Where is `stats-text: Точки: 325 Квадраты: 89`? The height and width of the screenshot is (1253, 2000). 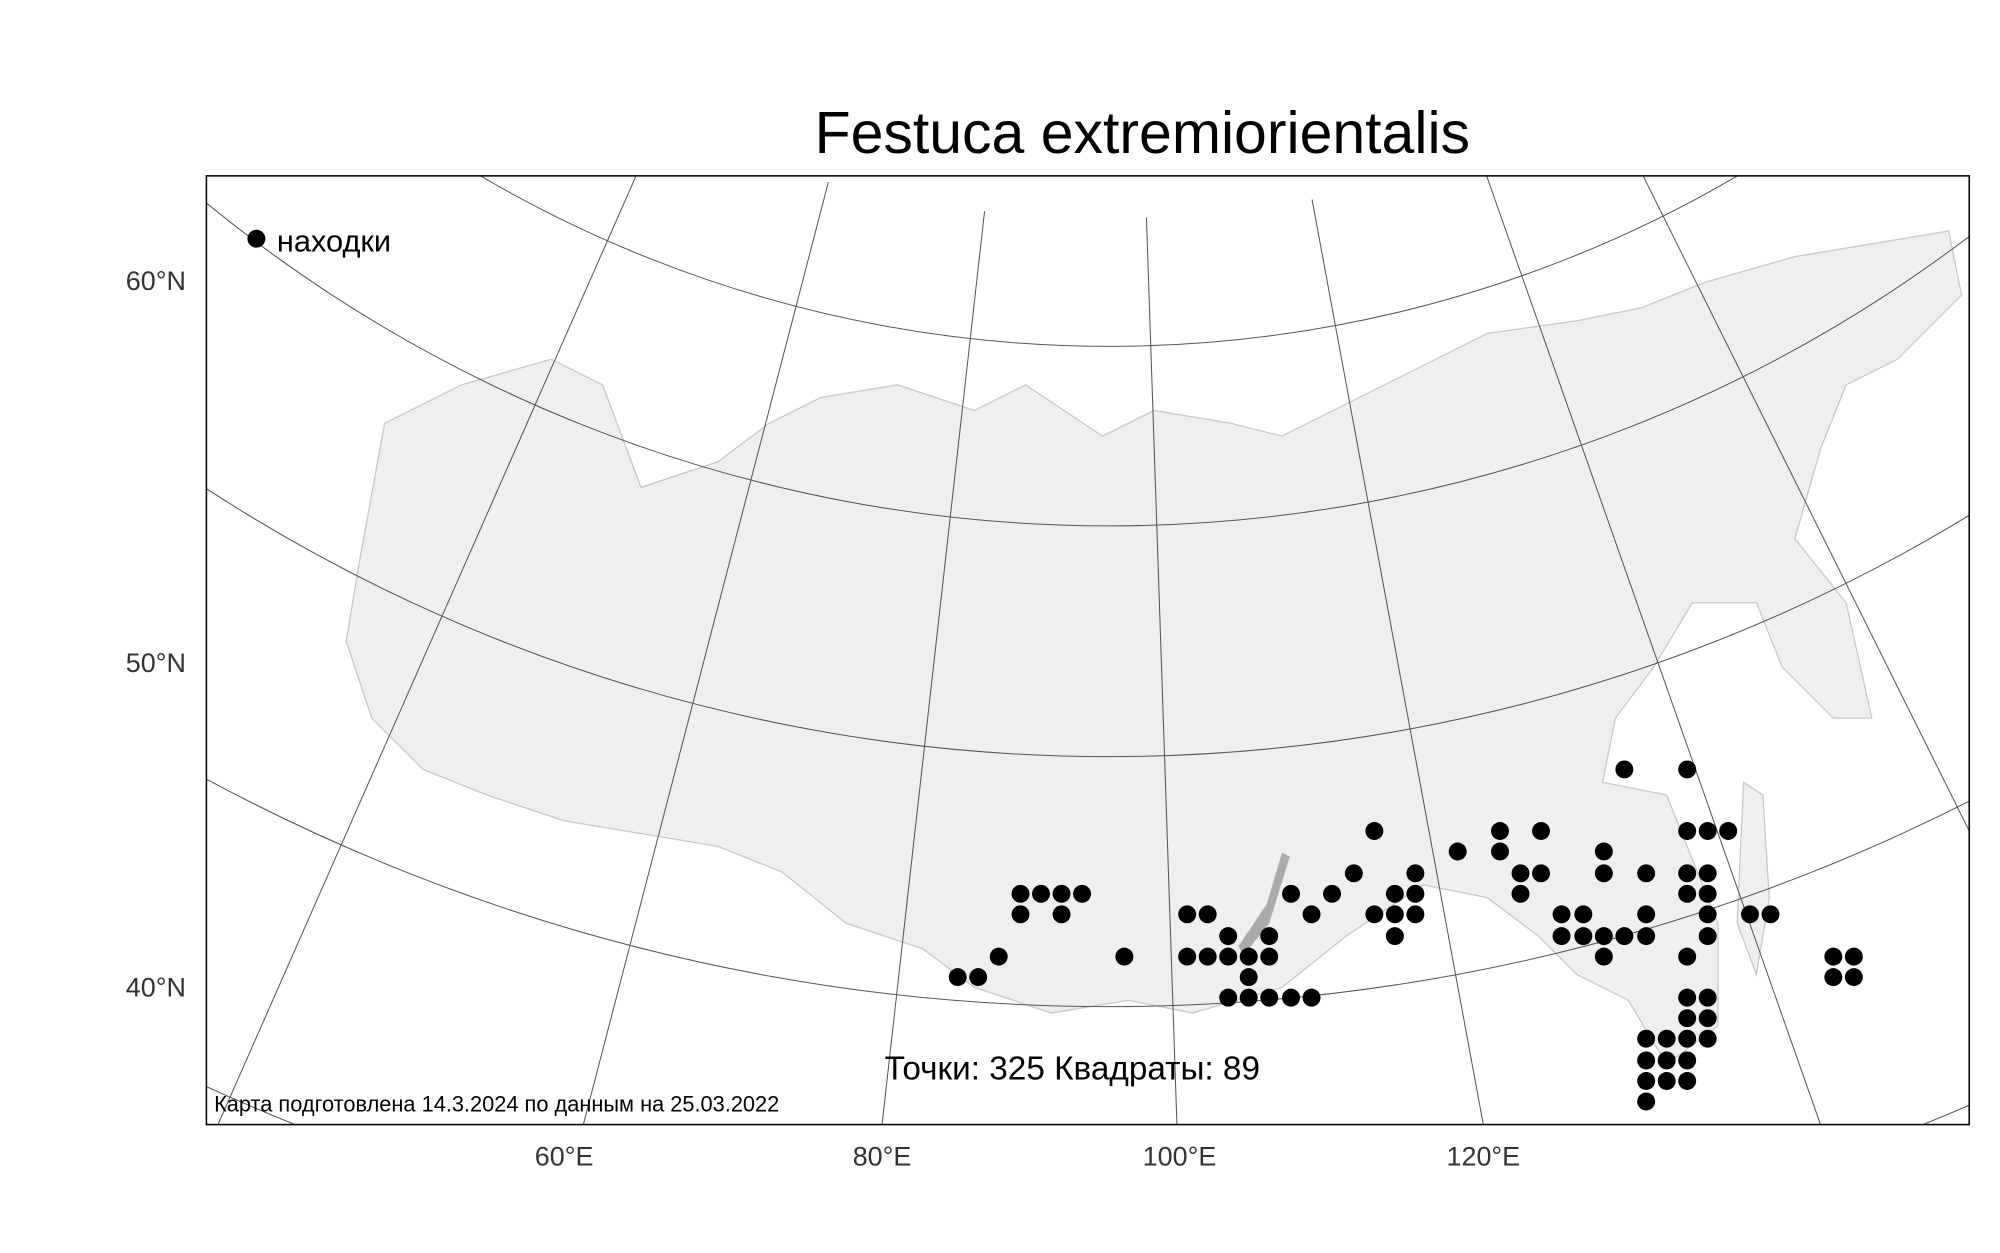
stats-text: Точки: 325 Квадраты: 89 is located at coordinates (1072, 1069).